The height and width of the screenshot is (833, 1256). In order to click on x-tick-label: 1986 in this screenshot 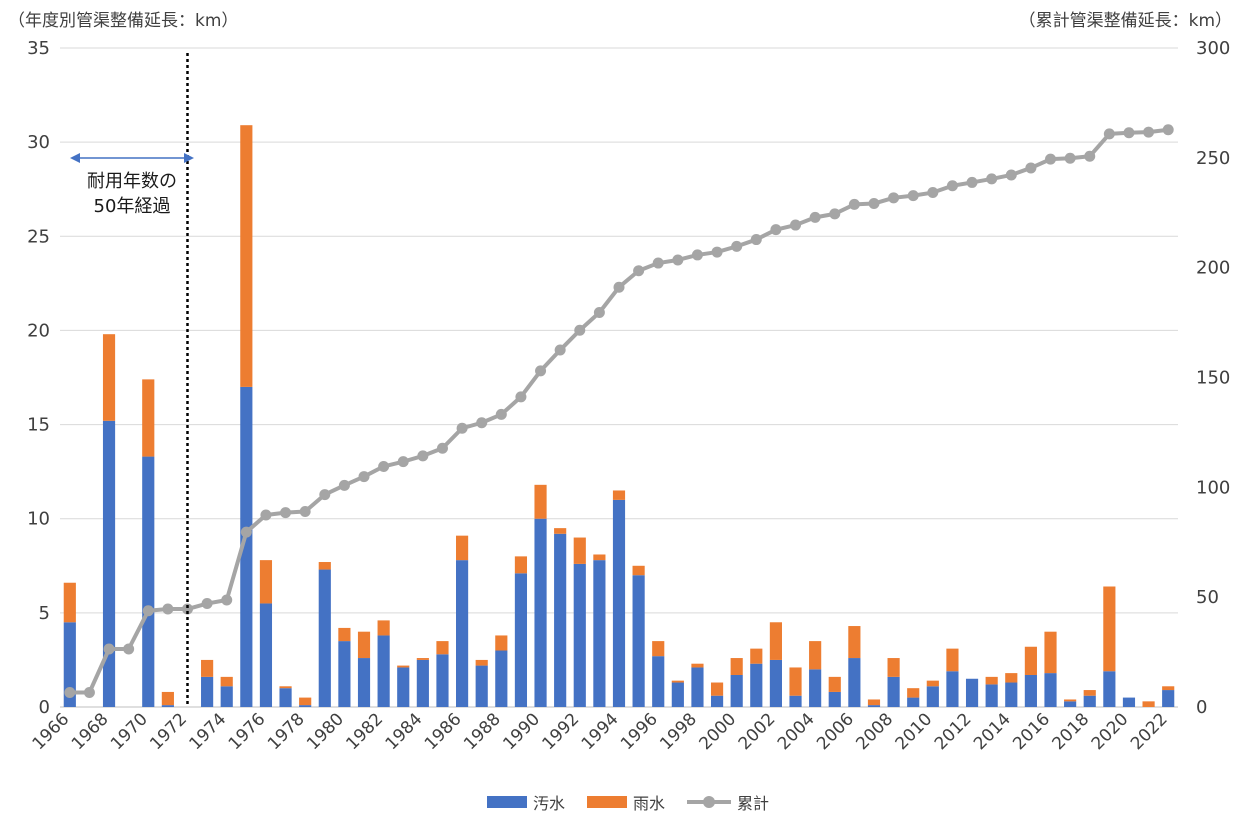, I will do `click(443, 731)`.